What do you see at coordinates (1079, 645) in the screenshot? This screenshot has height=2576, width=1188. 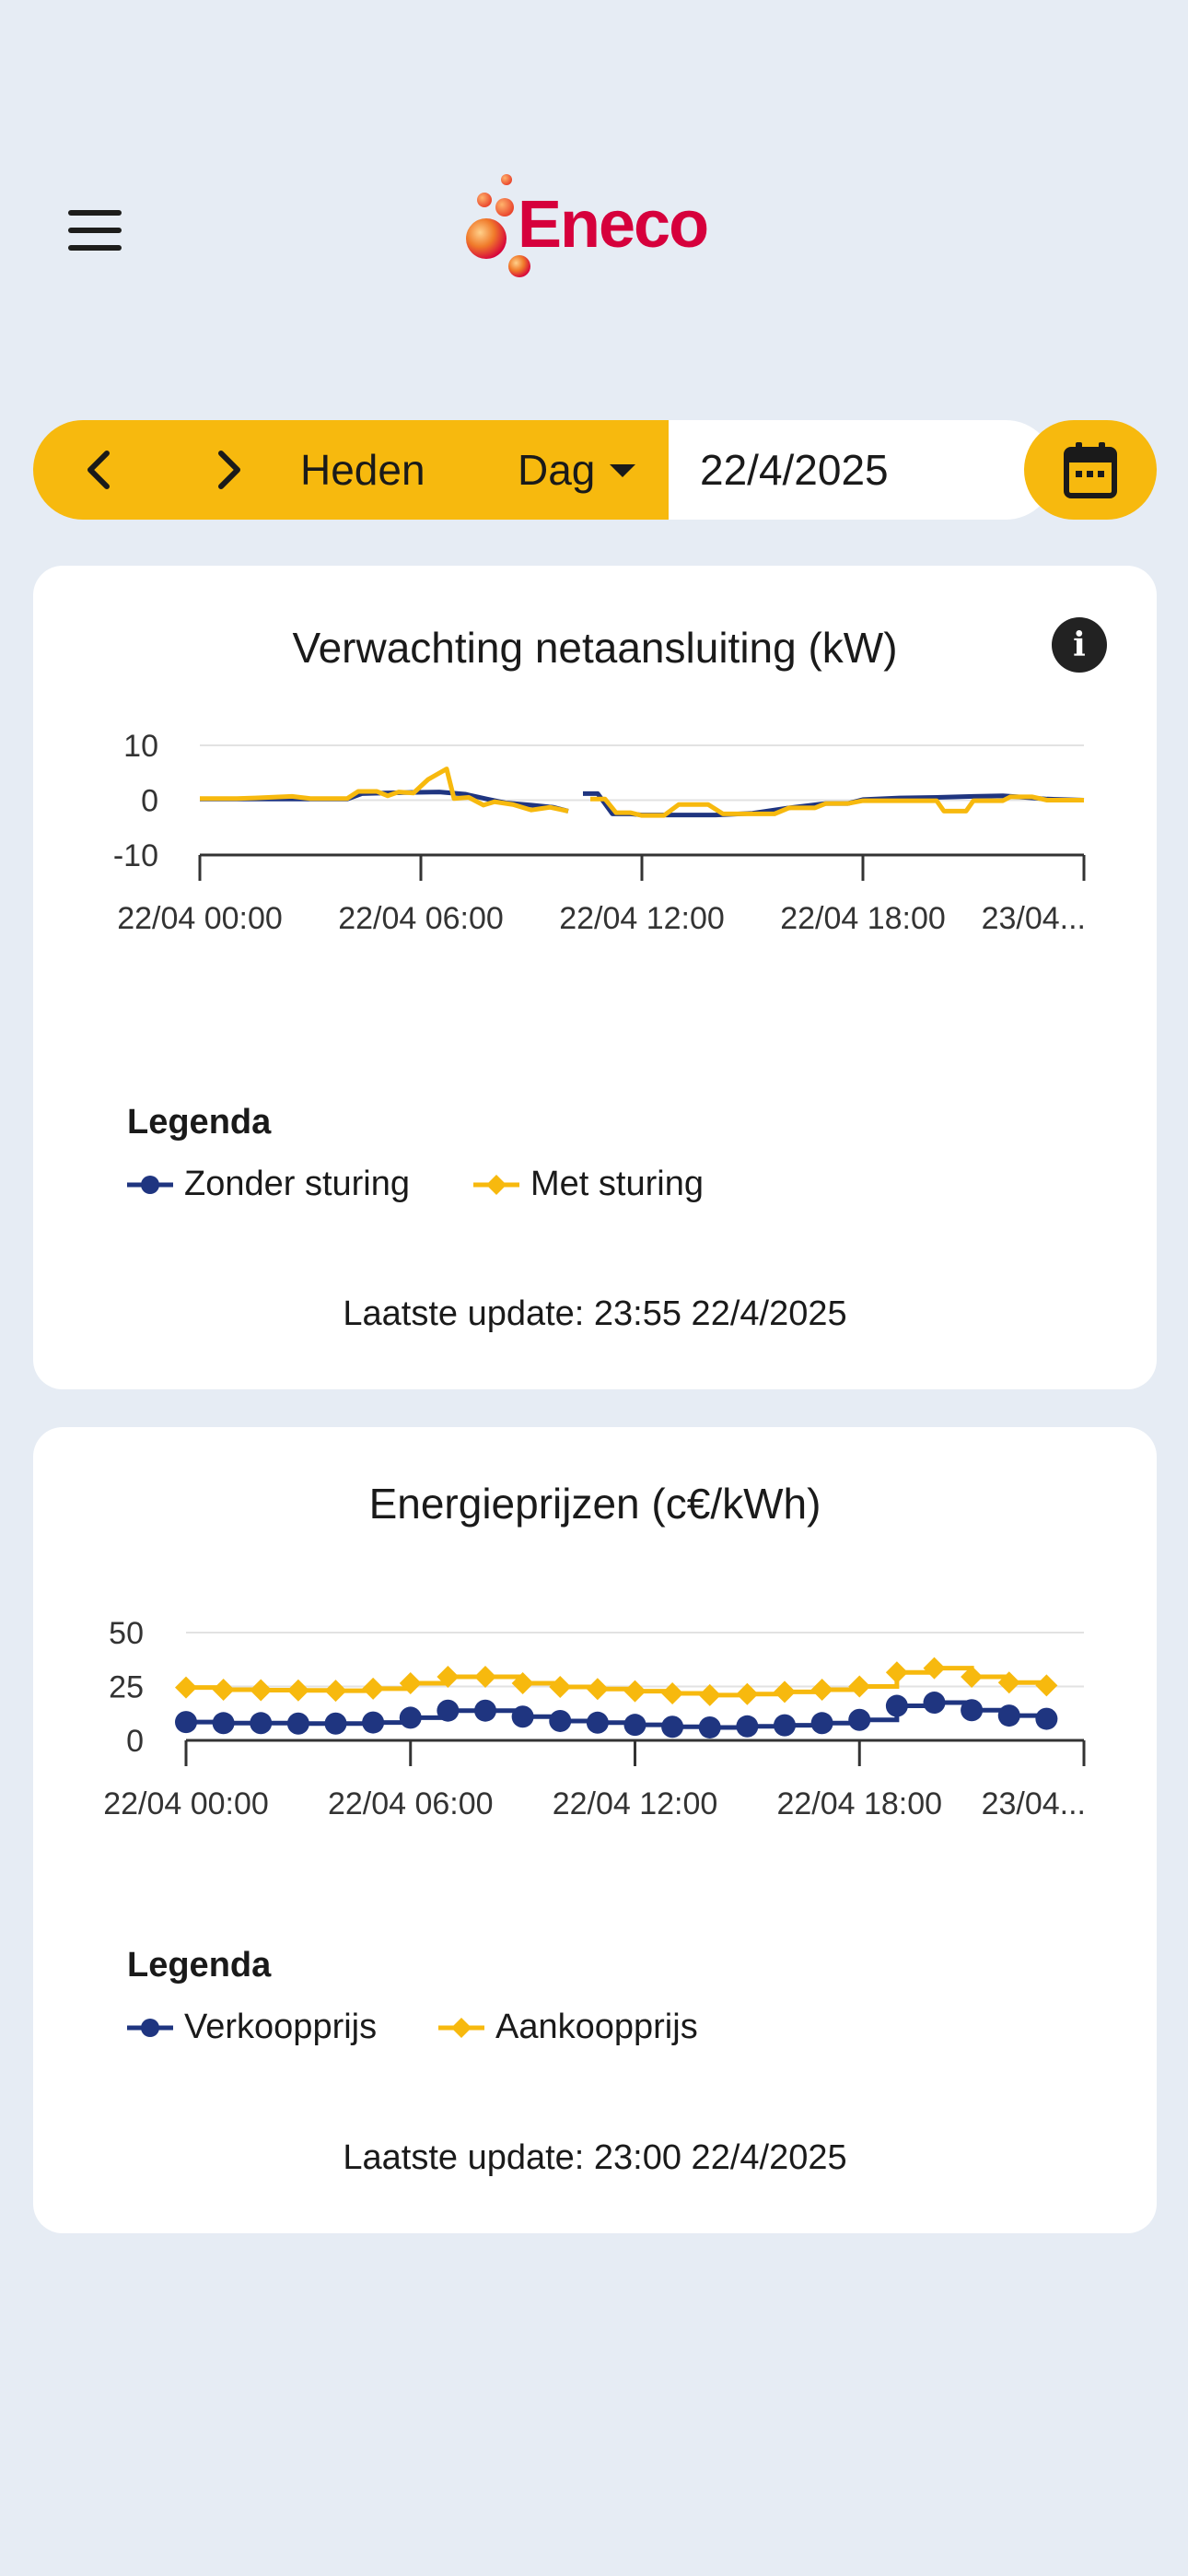 I see `info-icon: i` at bounding box center [1079, 645].